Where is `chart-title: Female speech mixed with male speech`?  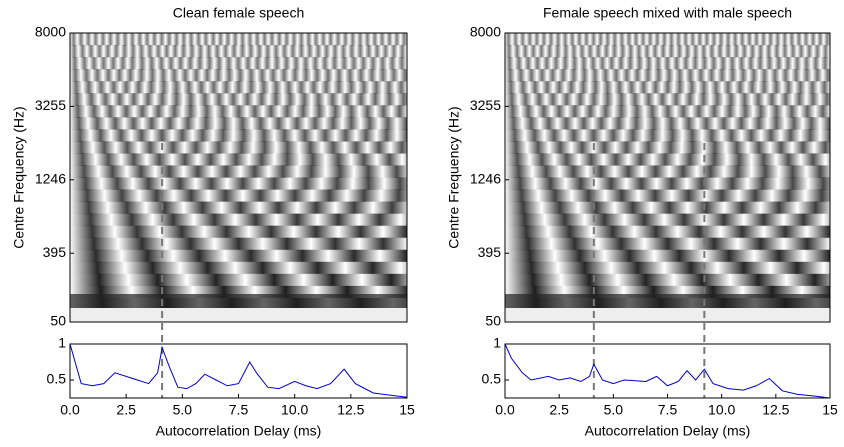
chart-title: Female speech mixed with male speech is located at coordinates (667, 13).